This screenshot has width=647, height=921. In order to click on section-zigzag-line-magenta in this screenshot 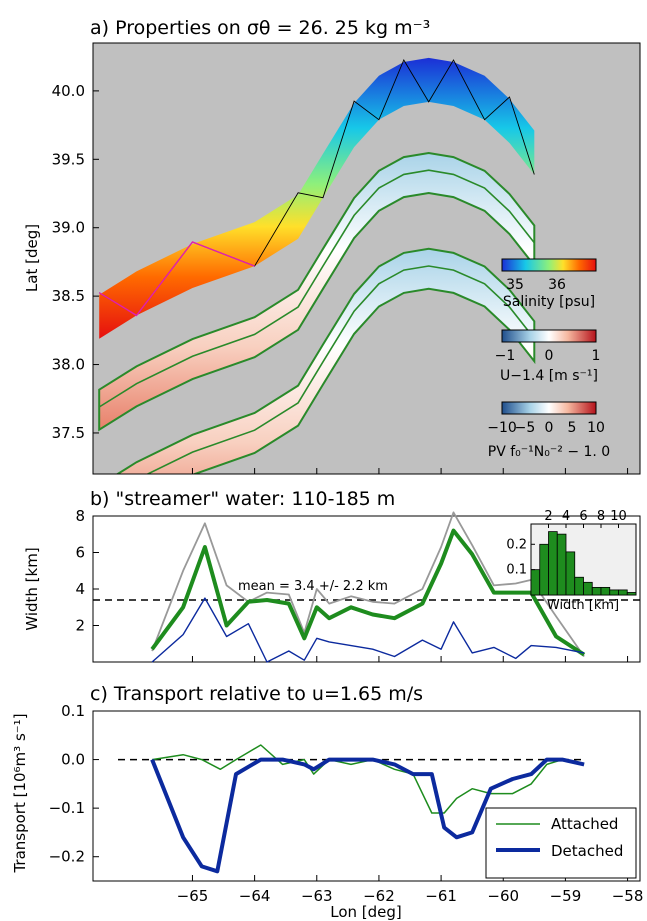, I will do `click(176, 279)`.